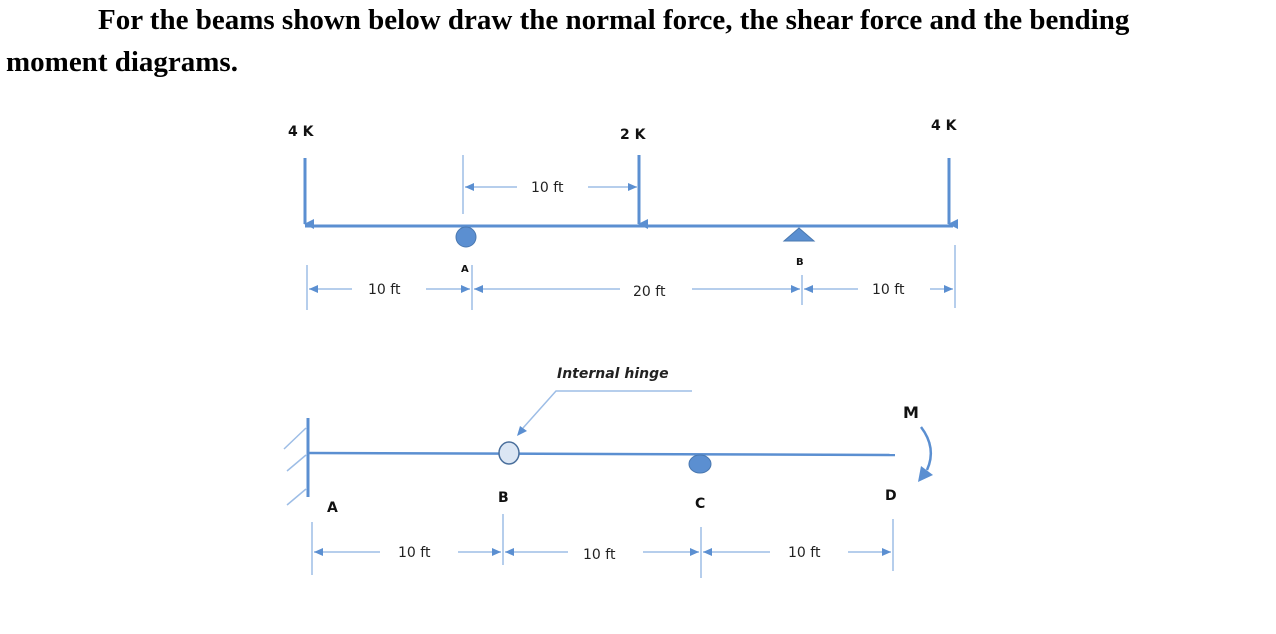  I want to click on callout-leader-line, so click(607, 409).